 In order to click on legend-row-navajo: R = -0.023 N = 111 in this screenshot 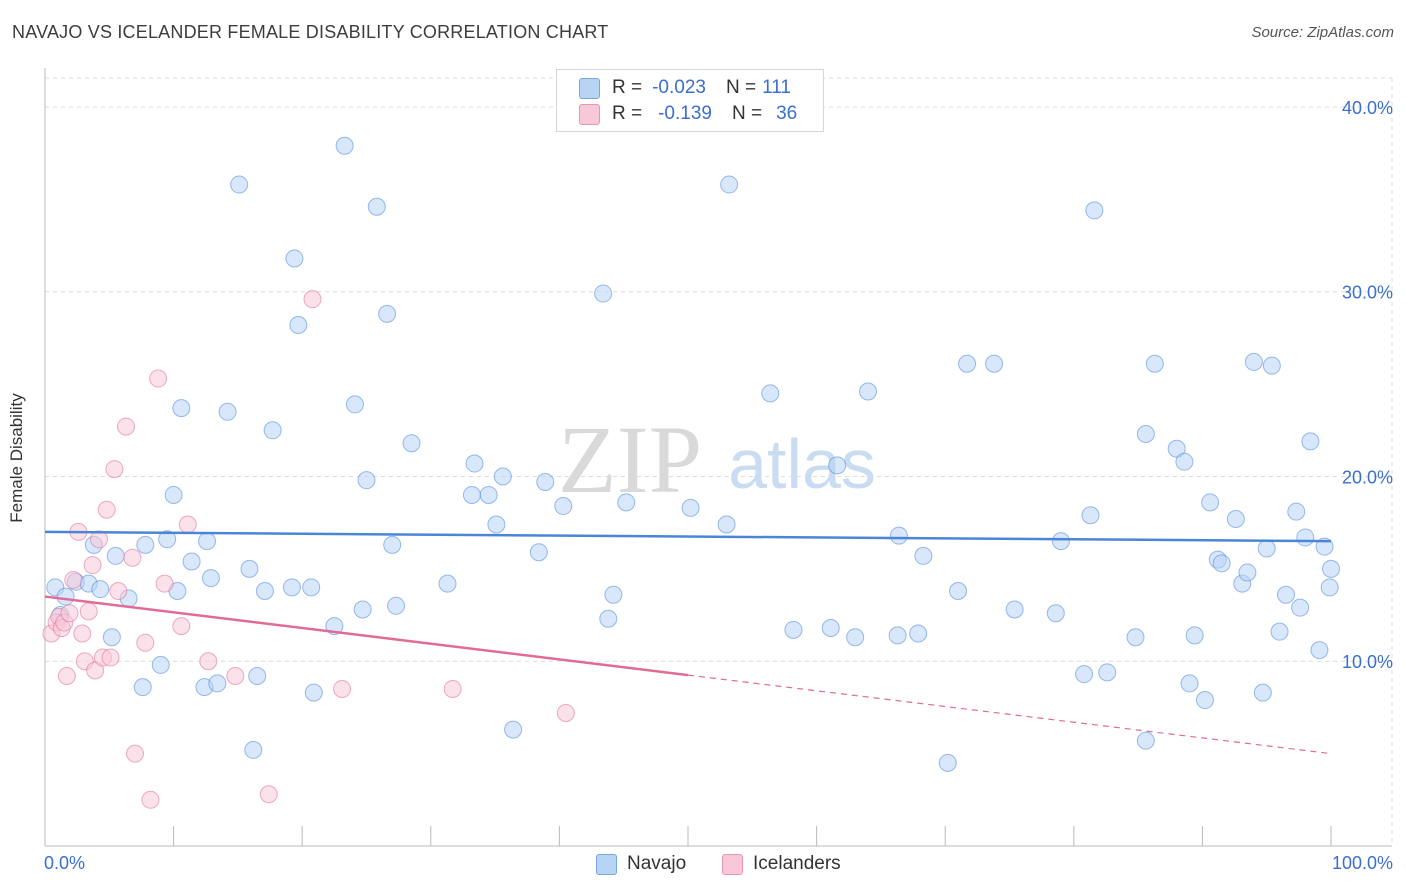, I will do `click(685, 88)`.